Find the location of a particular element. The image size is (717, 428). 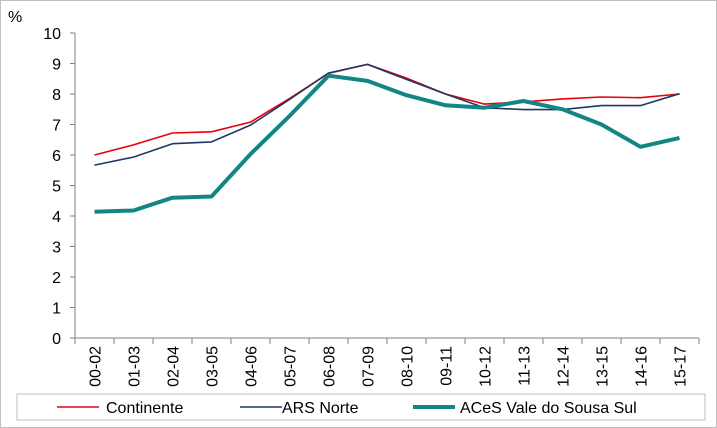

y-tick-label: 6 is located at coordinates (56, 156).